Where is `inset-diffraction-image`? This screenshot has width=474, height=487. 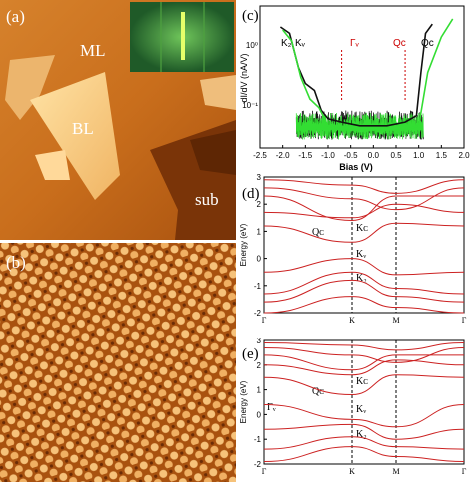 inset-diffraction-image is located at coordinates (182, 37).